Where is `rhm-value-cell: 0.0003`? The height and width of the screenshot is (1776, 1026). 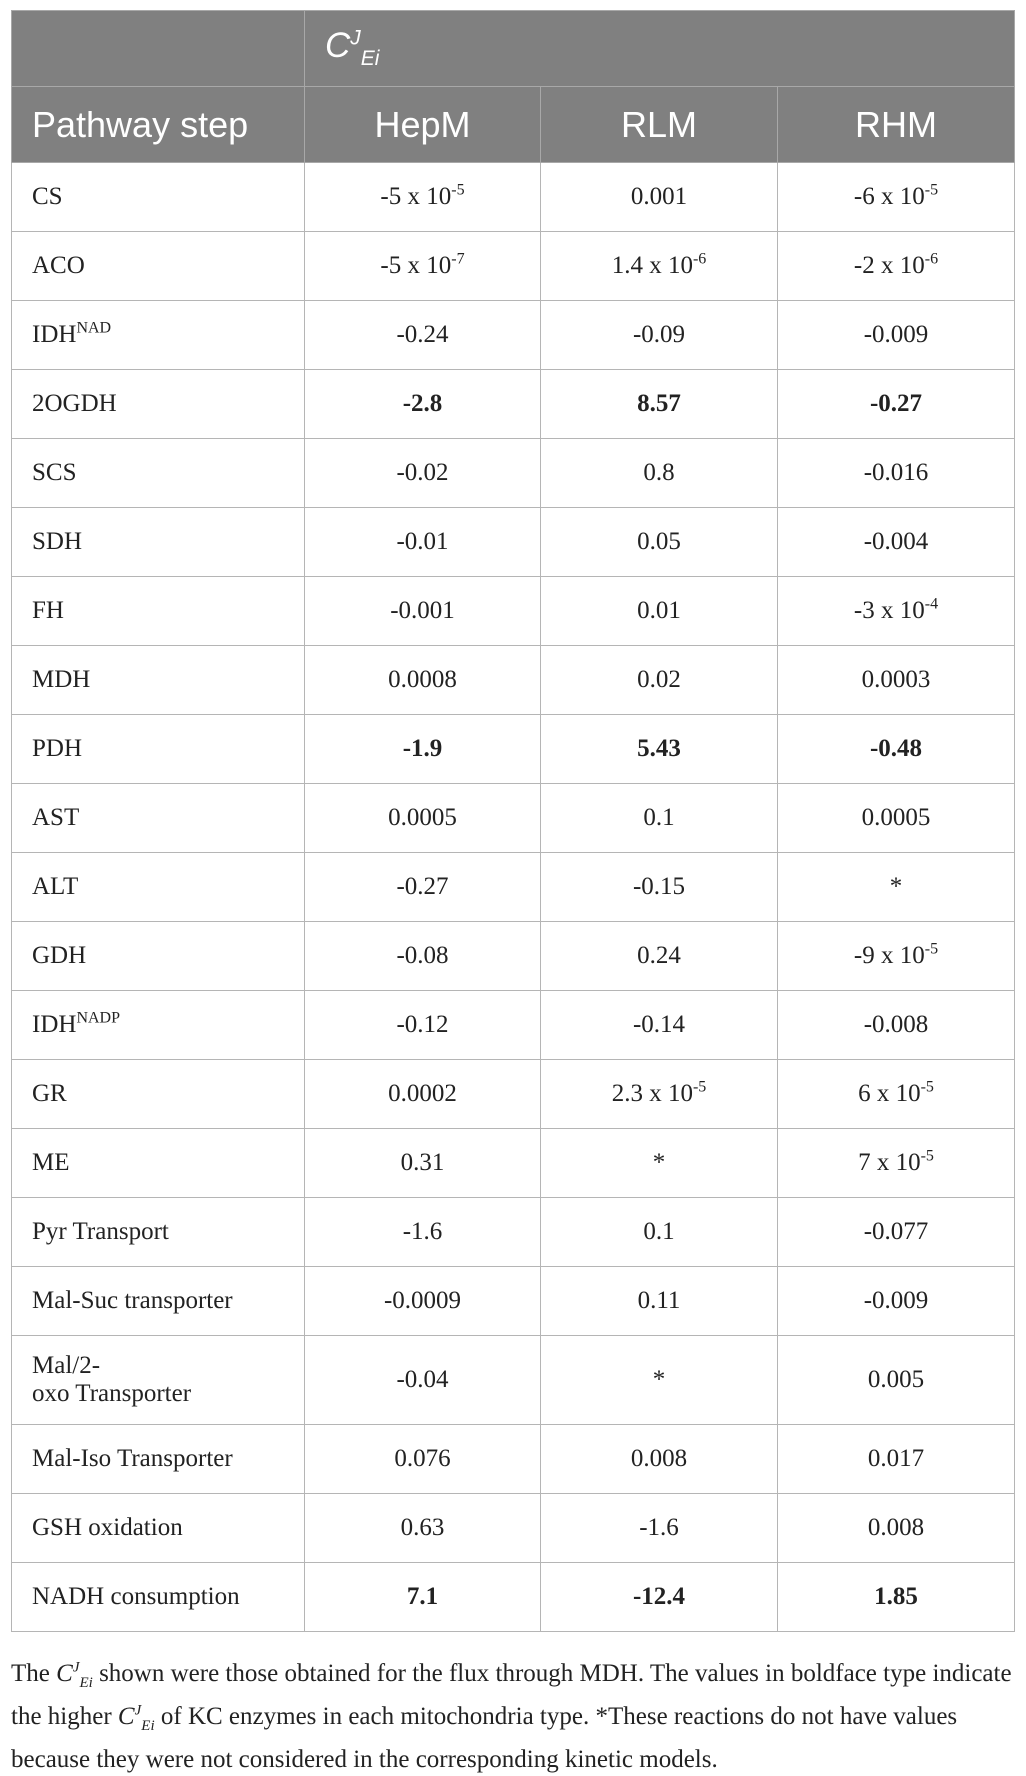
rhm-value-cell: 0.0003 is located at coordinates (896, 680).